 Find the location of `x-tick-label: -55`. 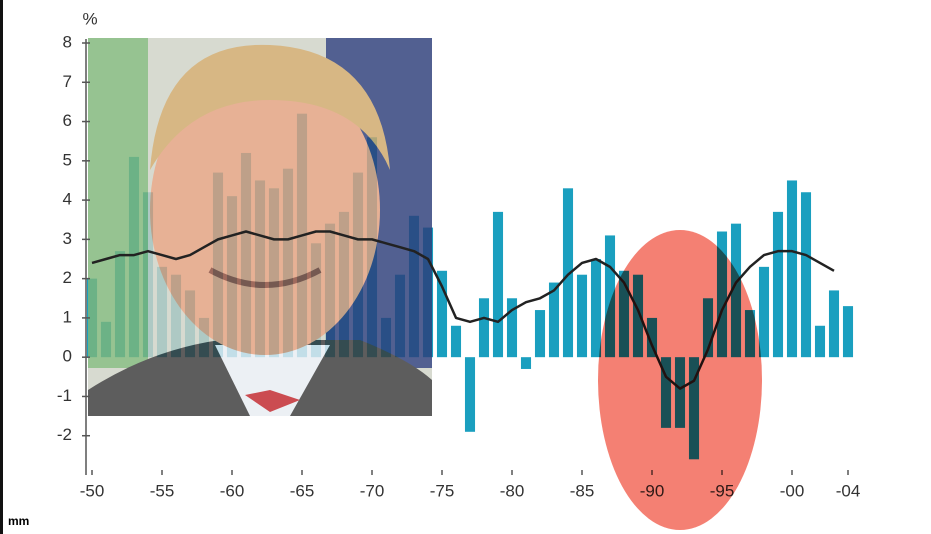

x-tick-label: -55 is located at coordinates (162, 490).